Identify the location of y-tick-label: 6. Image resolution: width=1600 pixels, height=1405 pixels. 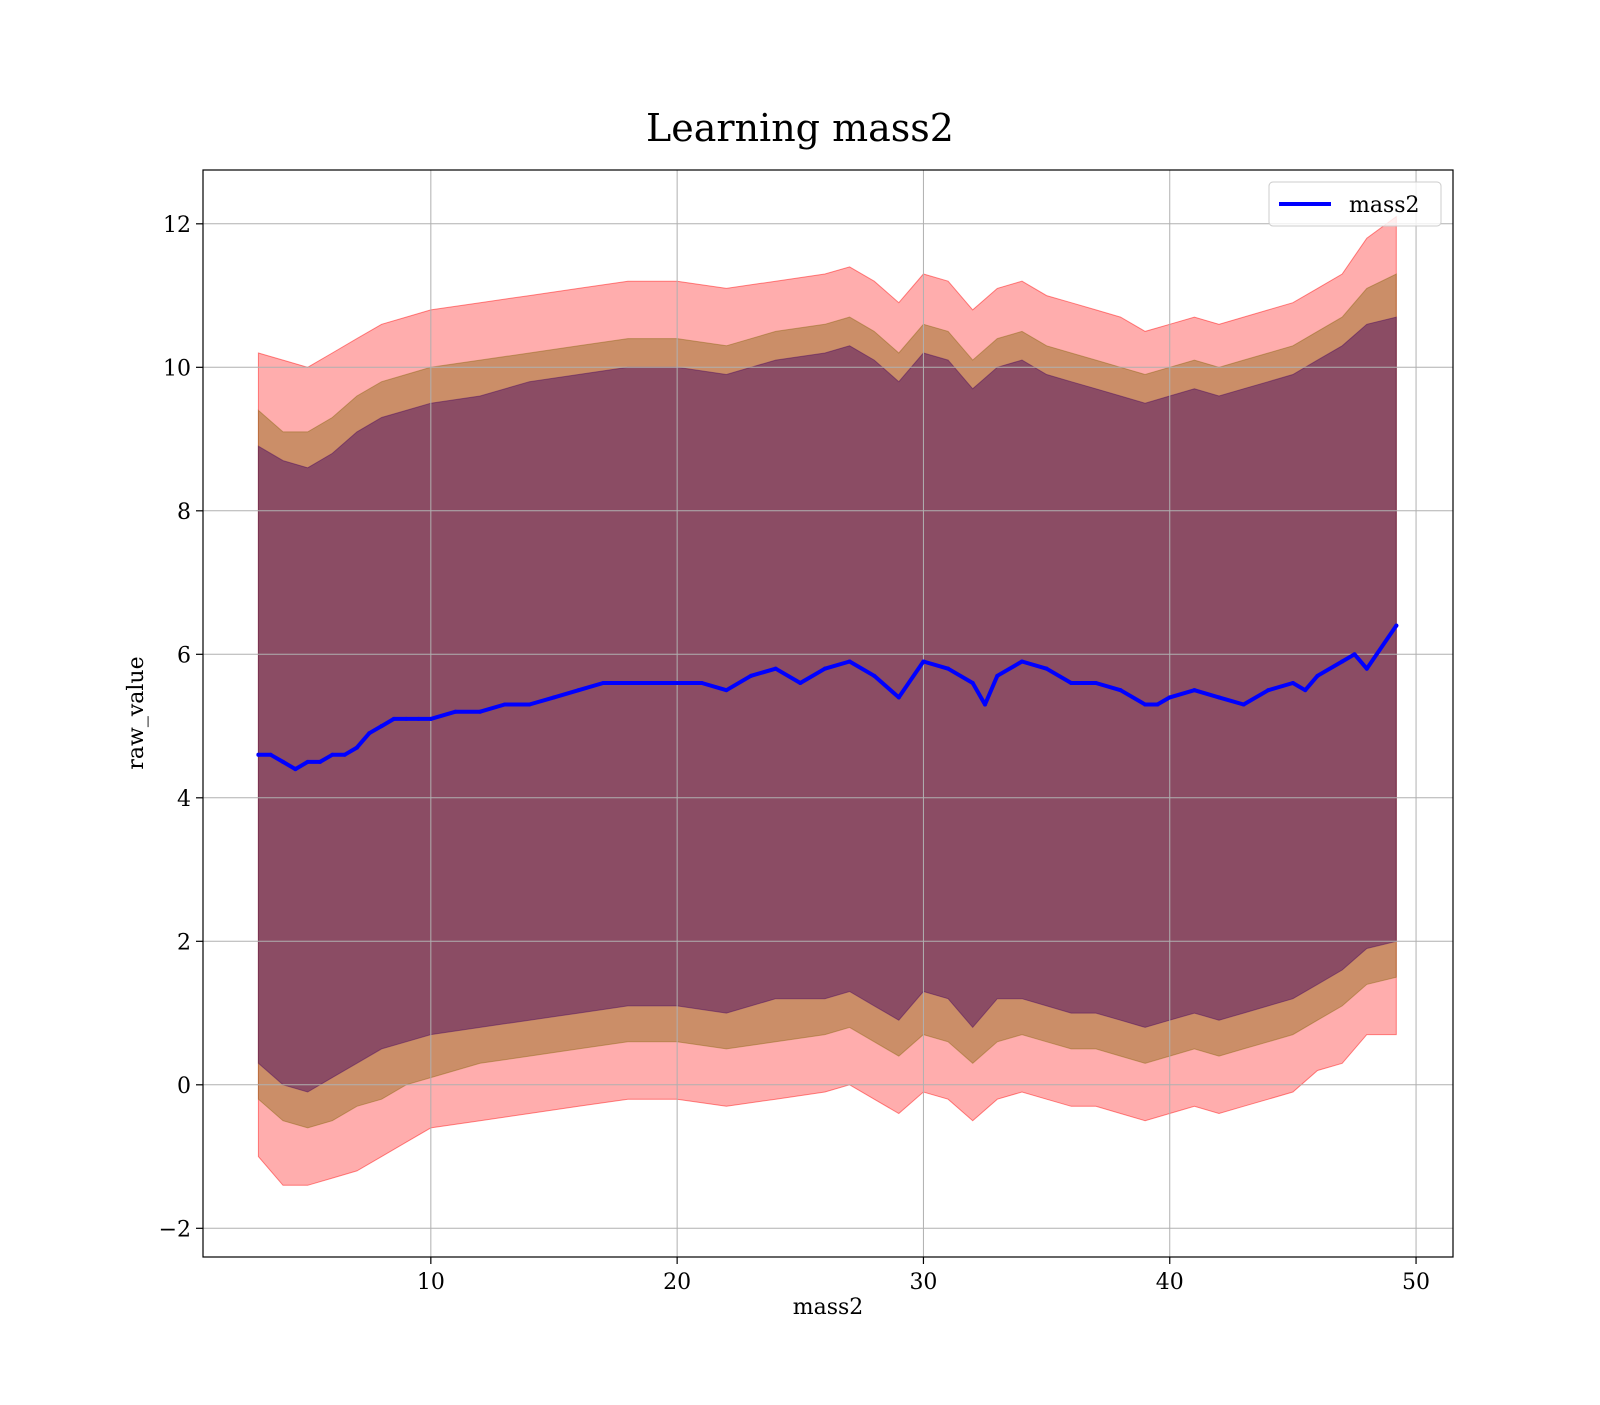
(184, 655).